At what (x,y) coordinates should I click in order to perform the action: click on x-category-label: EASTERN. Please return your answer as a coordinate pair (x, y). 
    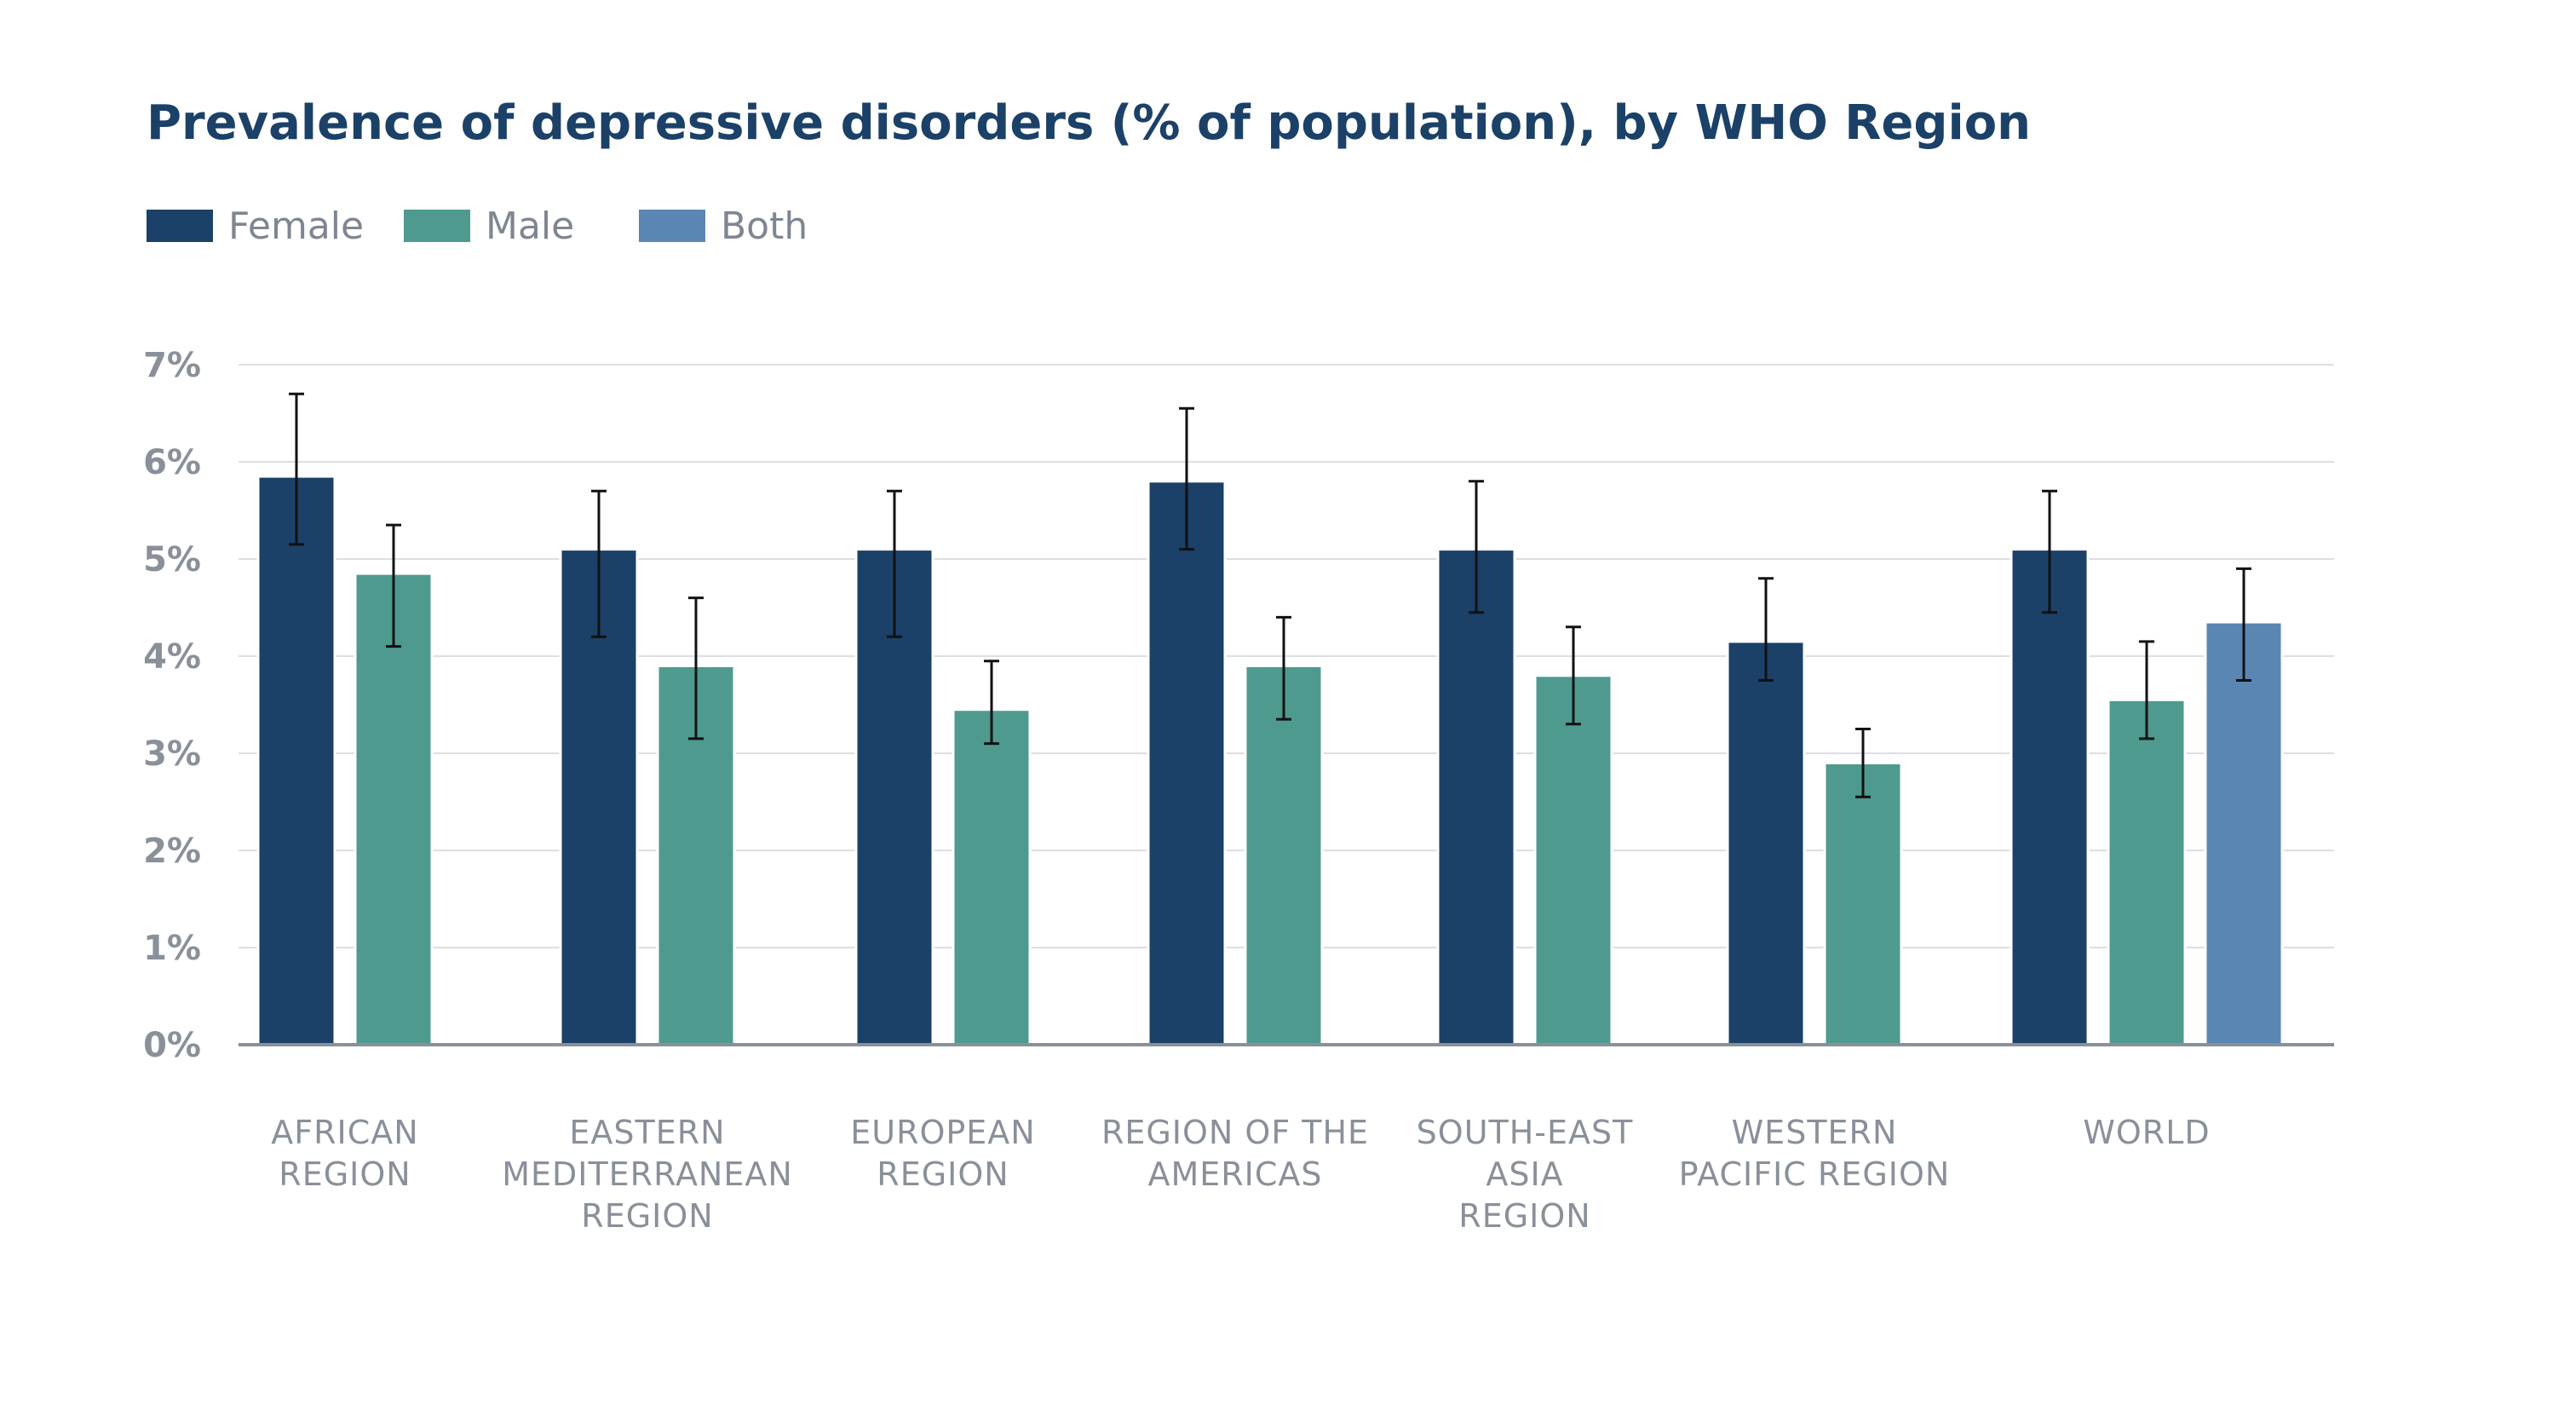
    Looking at the image, I should click on (647, 1132).